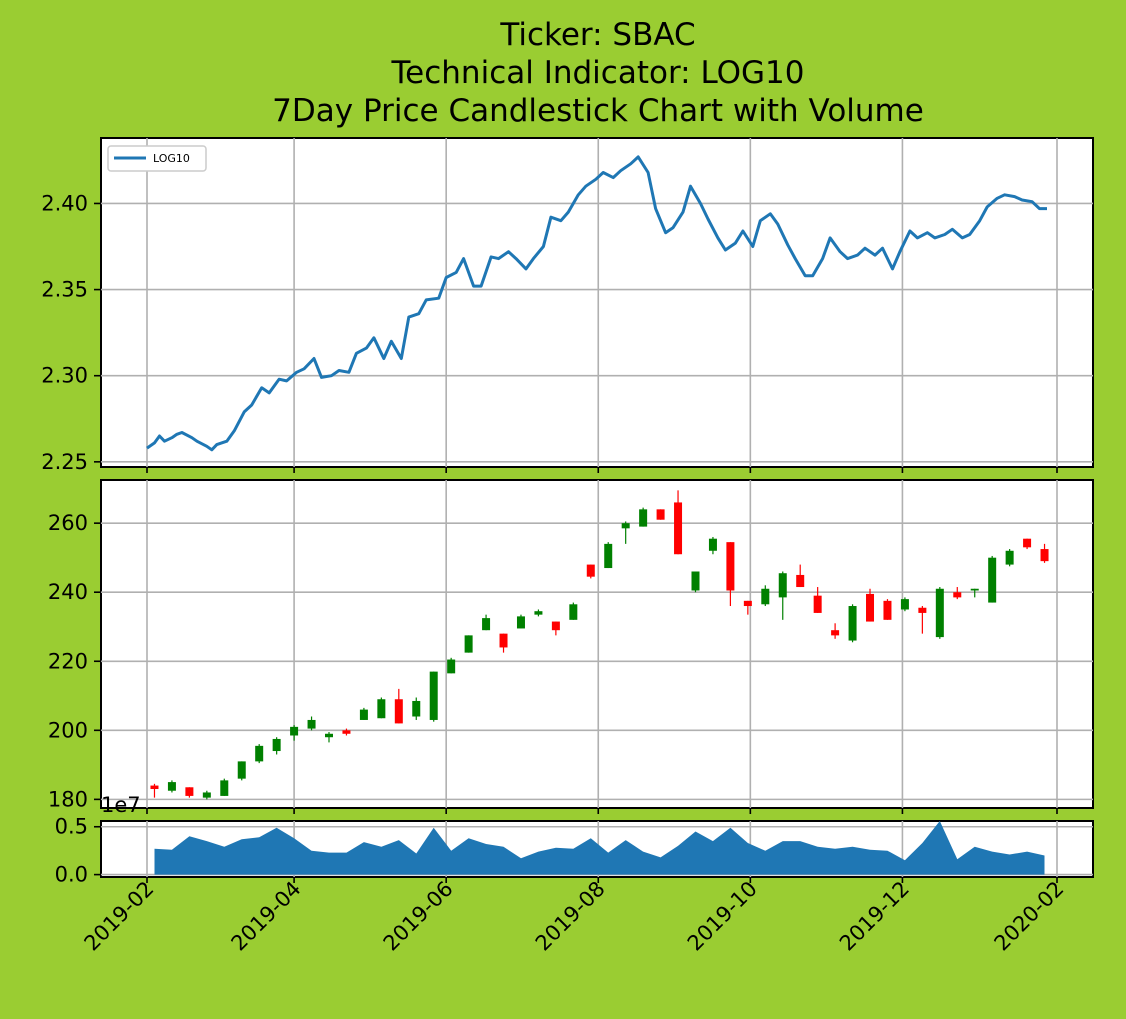  I want to click on price-ytick-label: 180, so click(68, 799).